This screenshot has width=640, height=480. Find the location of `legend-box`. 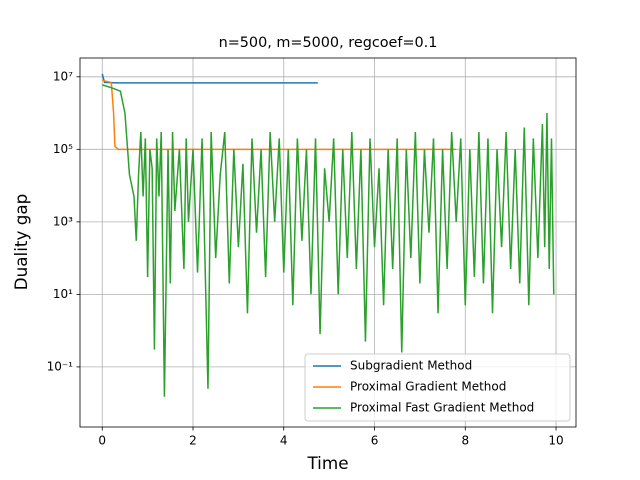

legend-box is located at coordinates (437, 387).